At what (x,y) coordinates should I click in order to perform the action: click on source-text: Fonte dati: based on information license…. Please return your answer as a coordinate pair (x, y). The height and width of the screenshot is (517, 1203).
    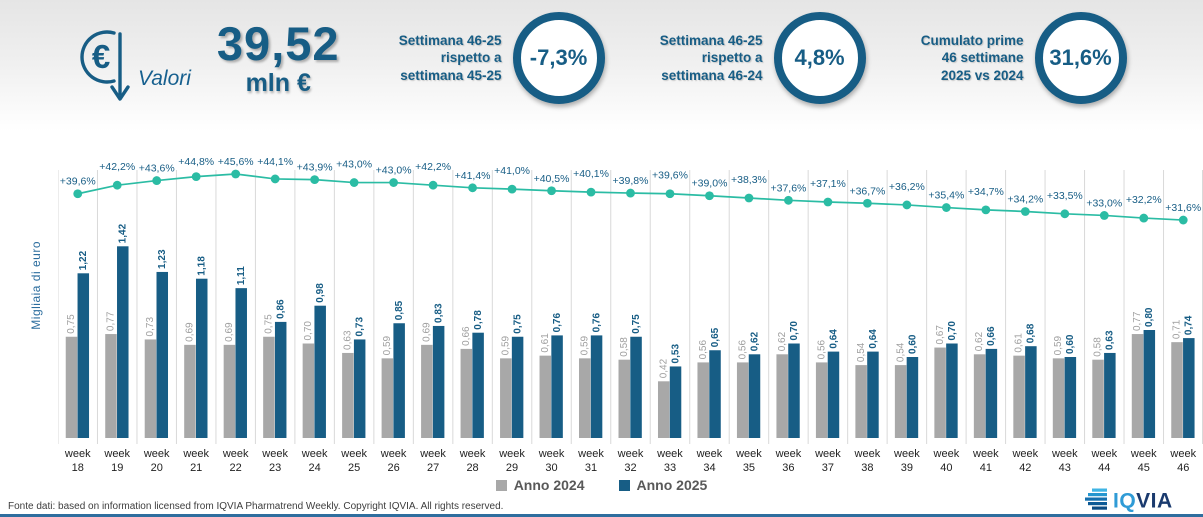
    Looking at the image, I should click on (256, 506).